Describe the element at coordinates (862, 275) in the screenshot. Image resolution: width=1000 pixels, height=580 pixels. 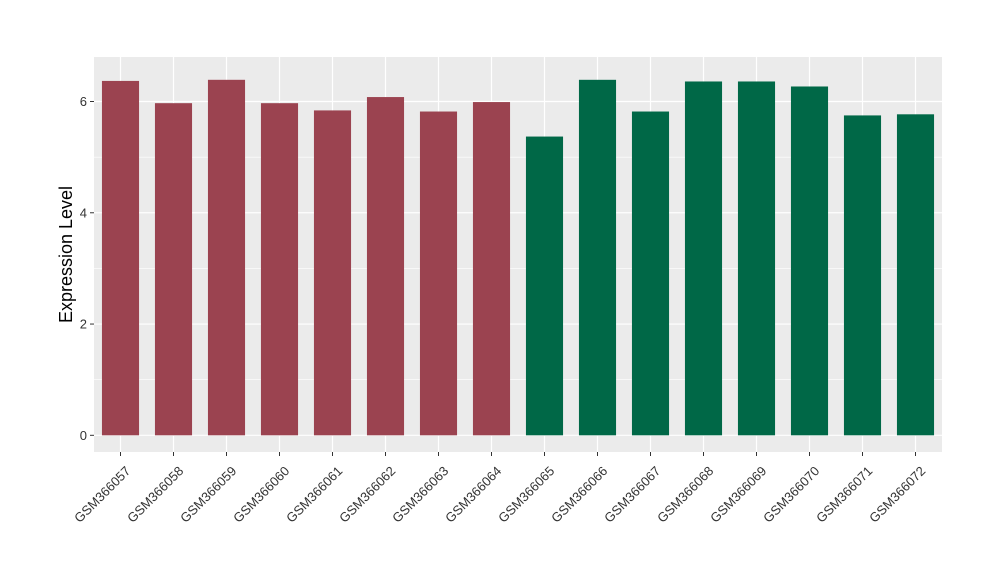
I see `bar-GSM366071` at that location.